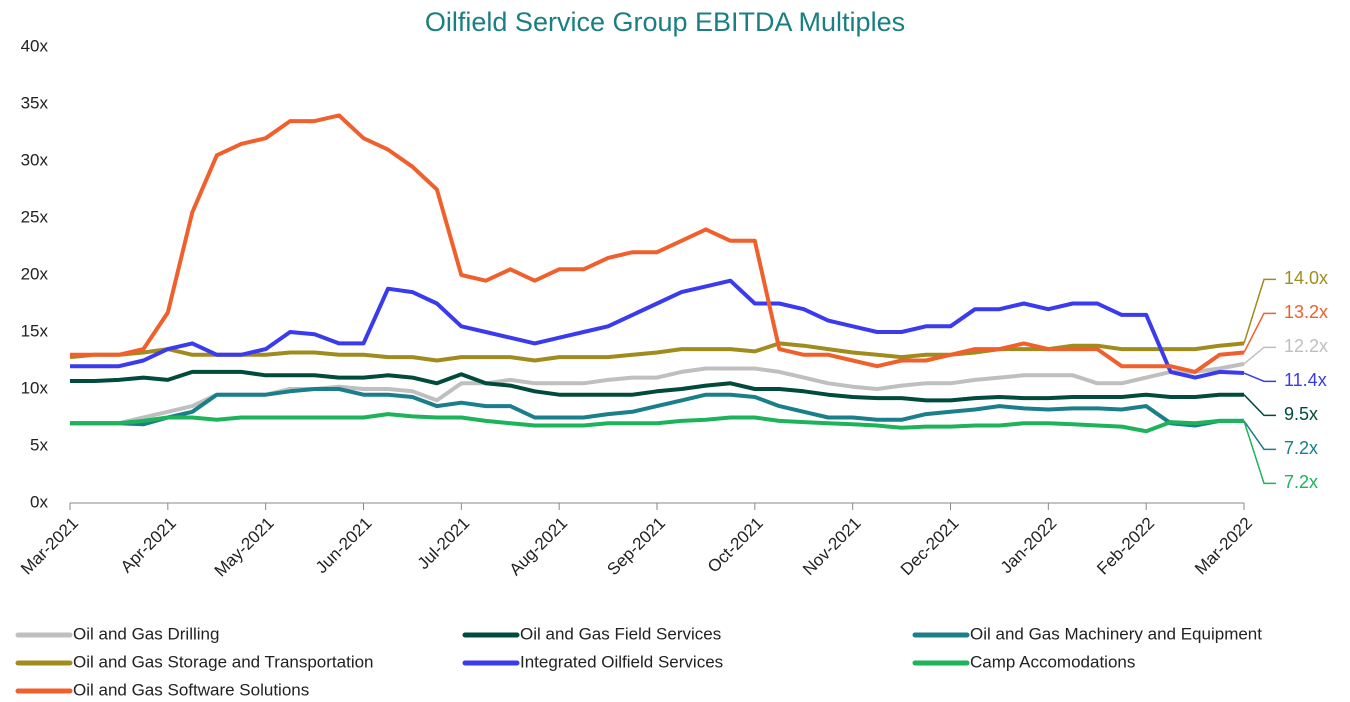  What do you see at coordinates (344, 546) in the screenshot?
I see `x-tick-label: Jun-2021` at bounding box center [344, 546].